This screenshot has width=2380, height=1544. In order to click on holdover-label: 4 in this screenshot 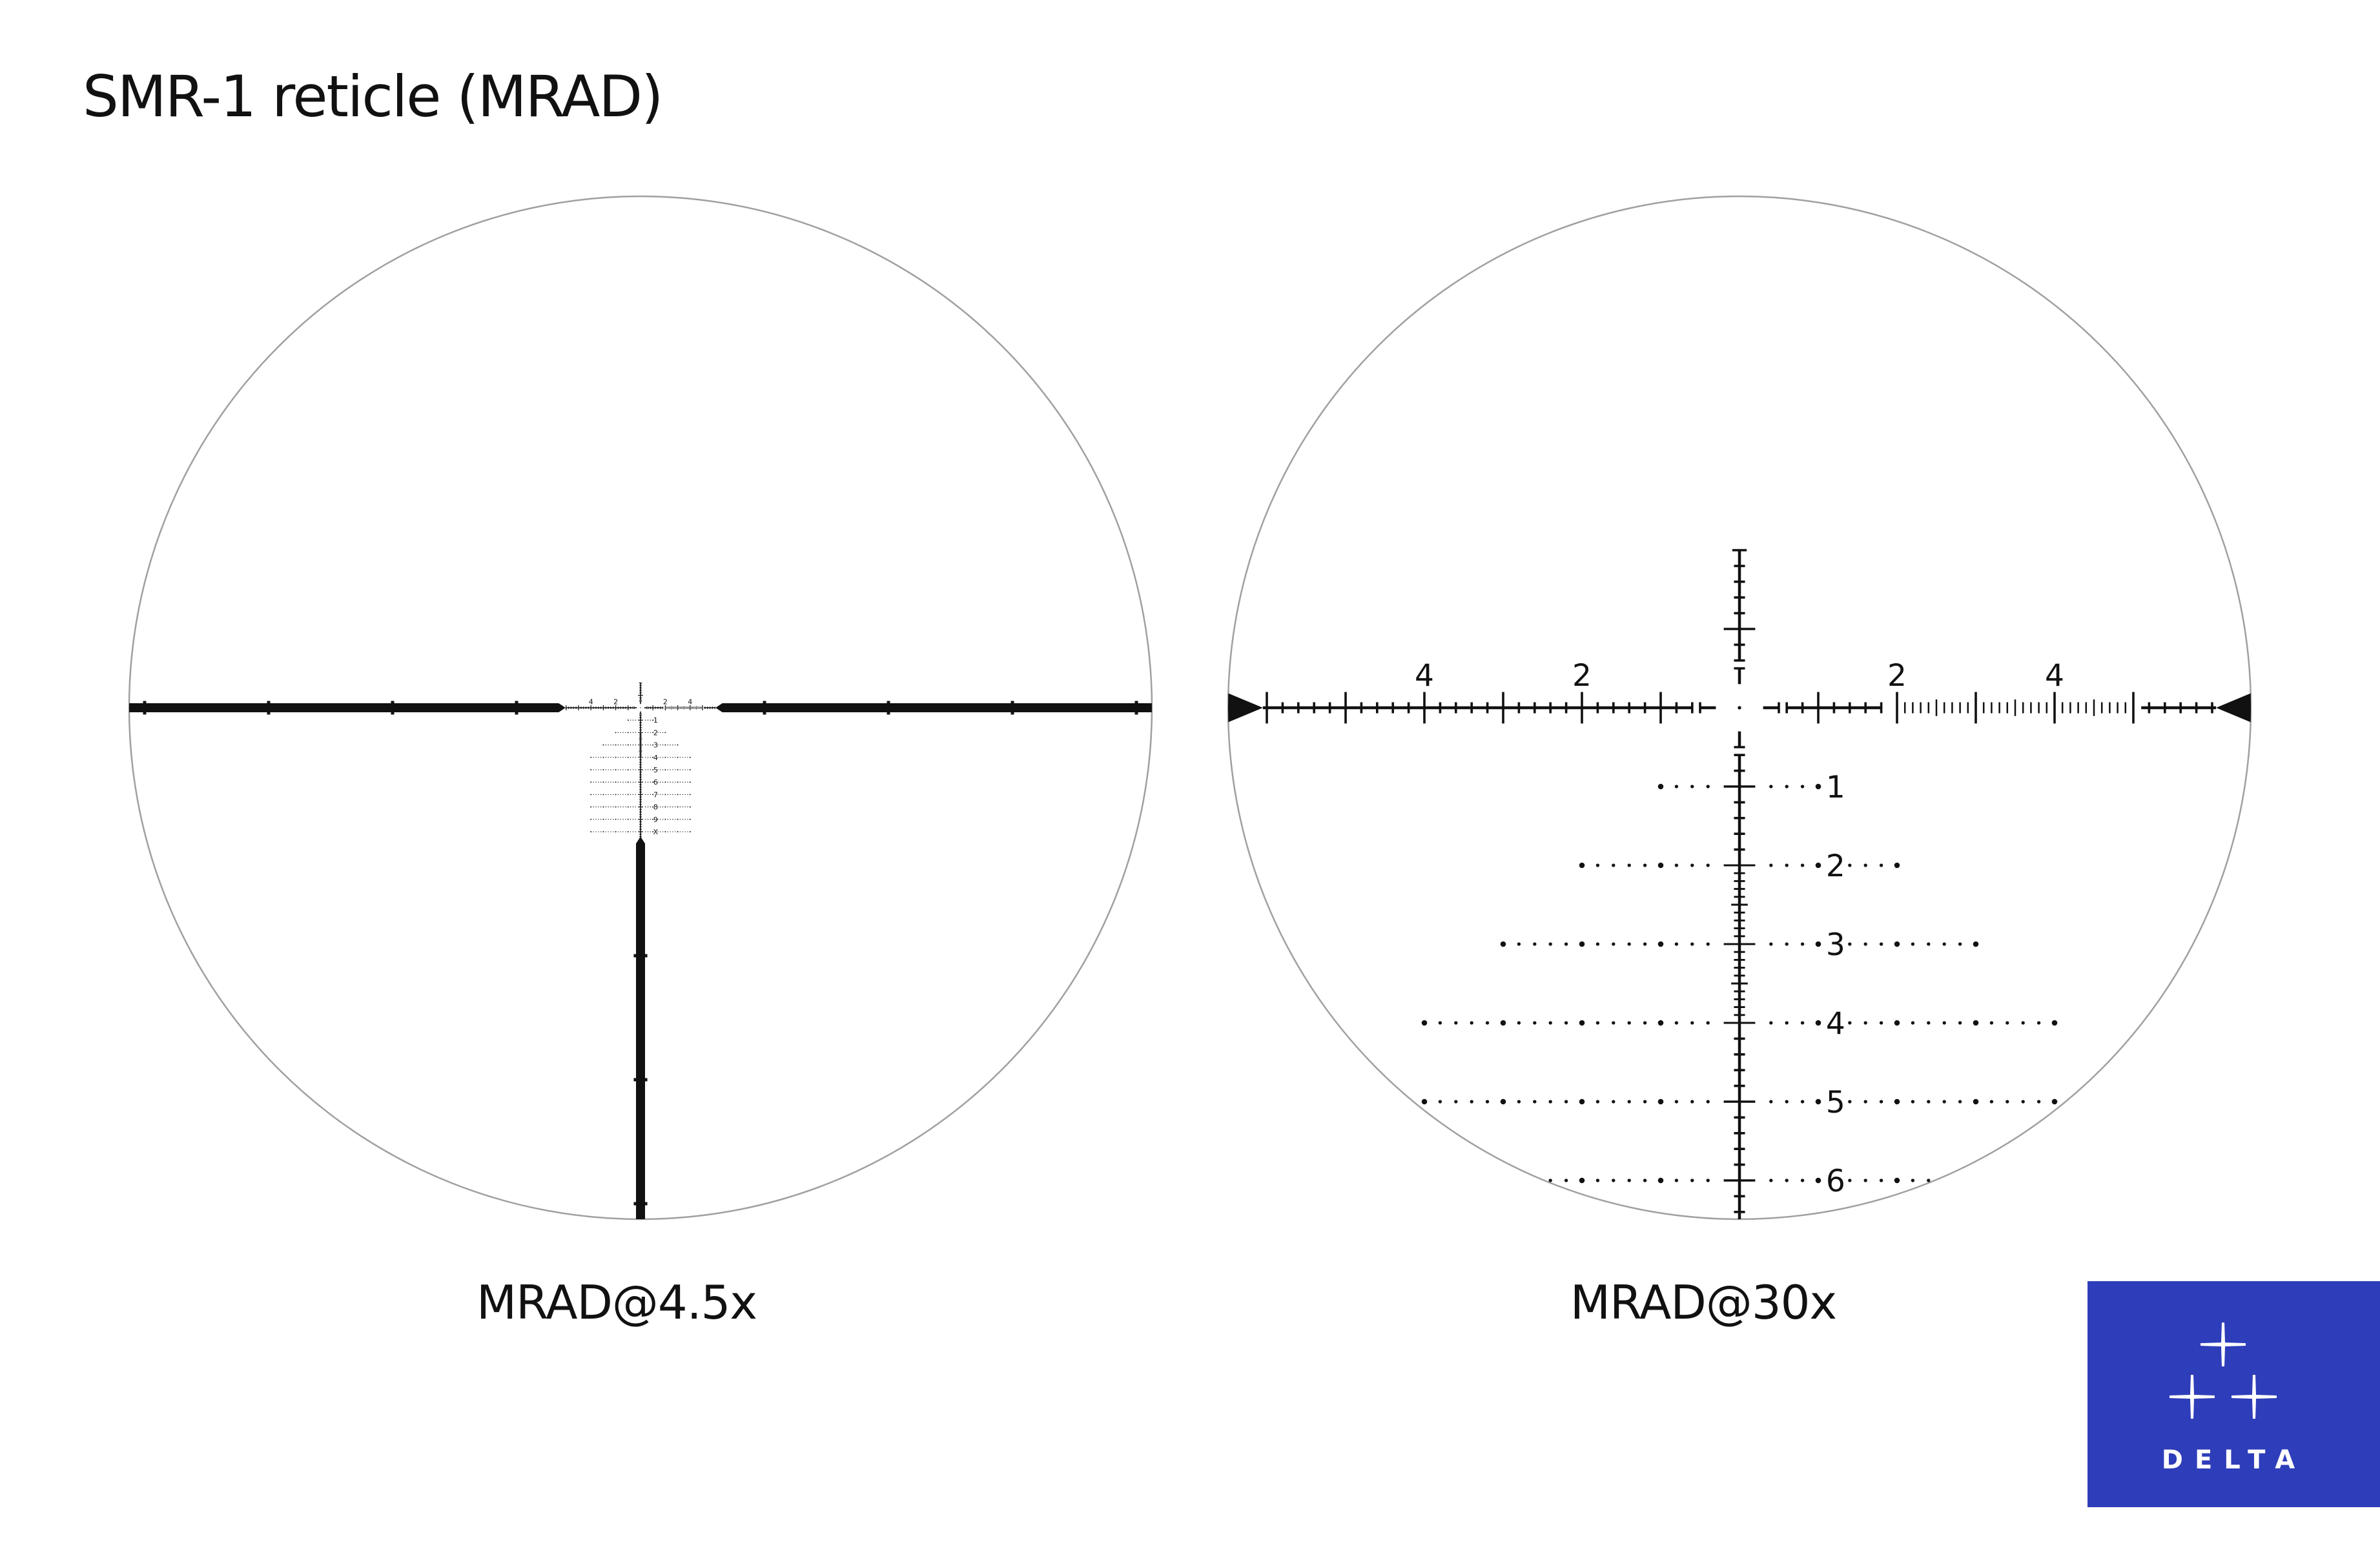, I will do `click(655, 758)`.